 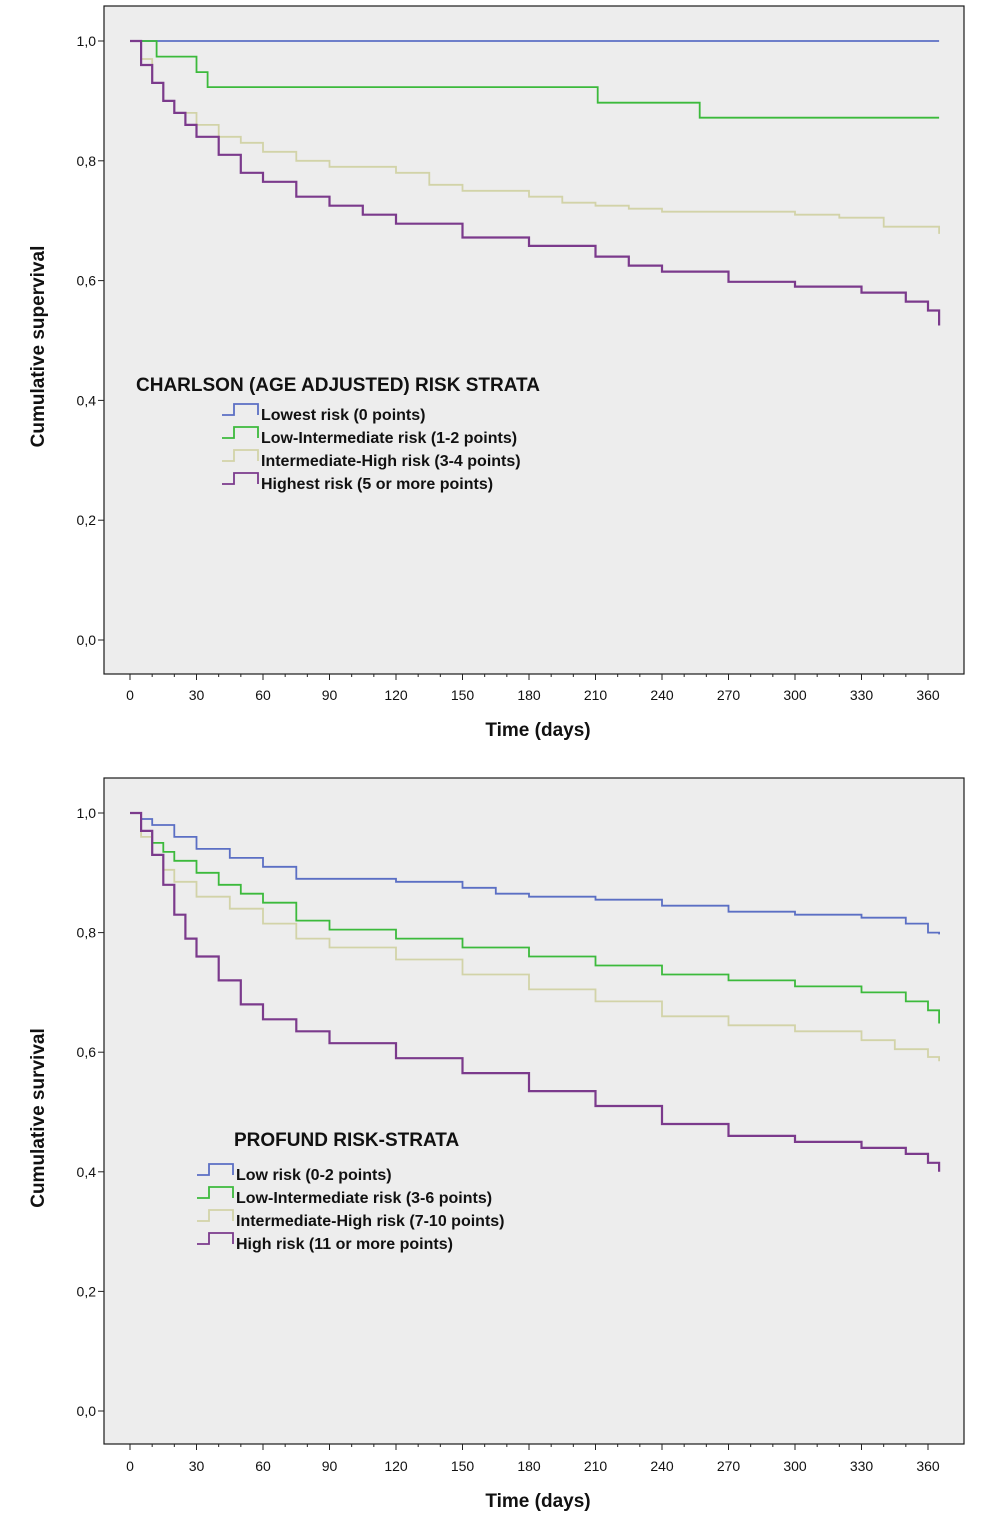 What do you see at coordinates (346, 1140) in the screenshot?
I see `legend-title: PROFUND RISK-STRATA` at bounding box center [346, 1140].